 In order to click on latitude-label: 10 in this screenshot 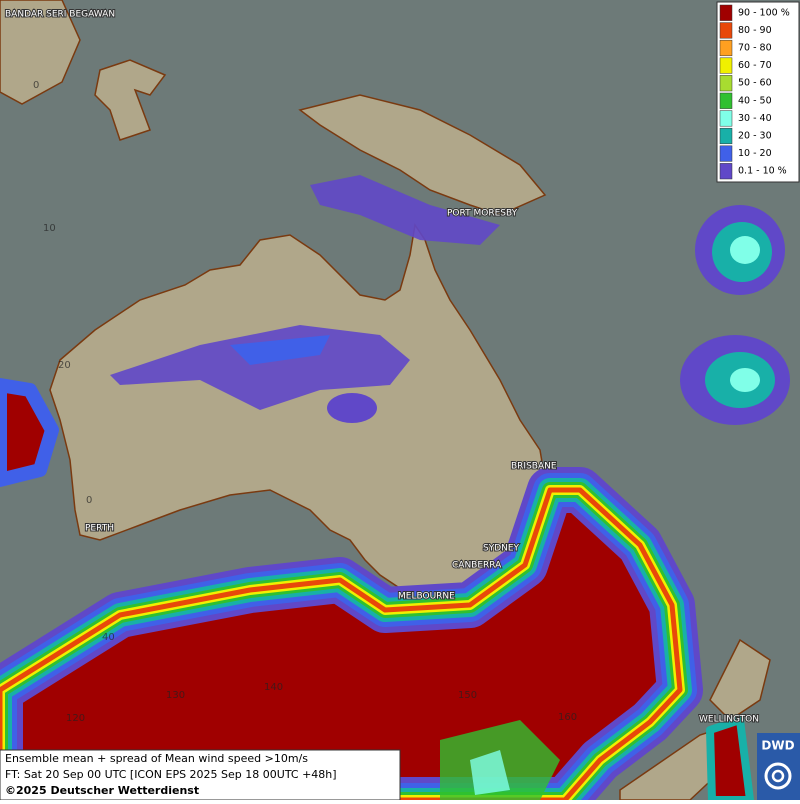, I will do `click(49, 228)`.